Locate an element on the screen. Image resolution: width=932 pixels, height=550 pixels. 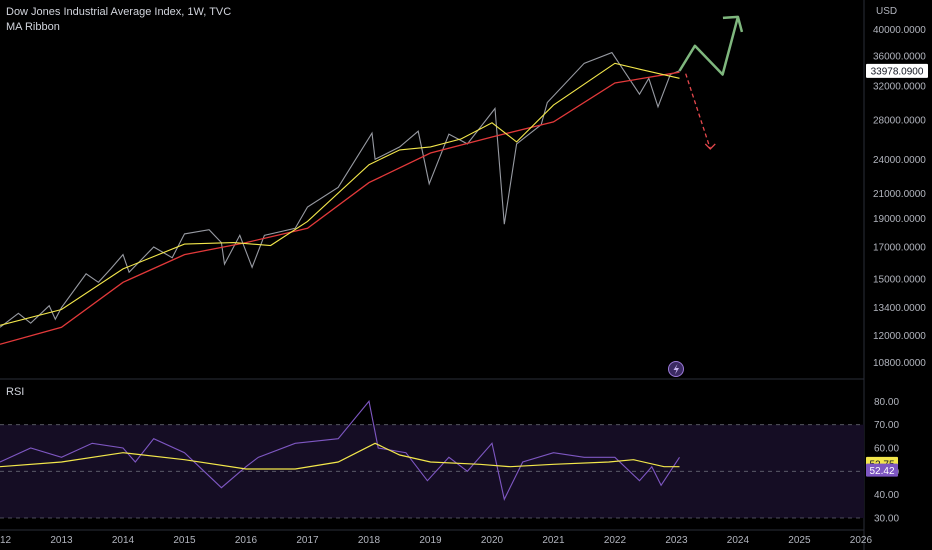
rsi-line is located at coordinates (340, 450).